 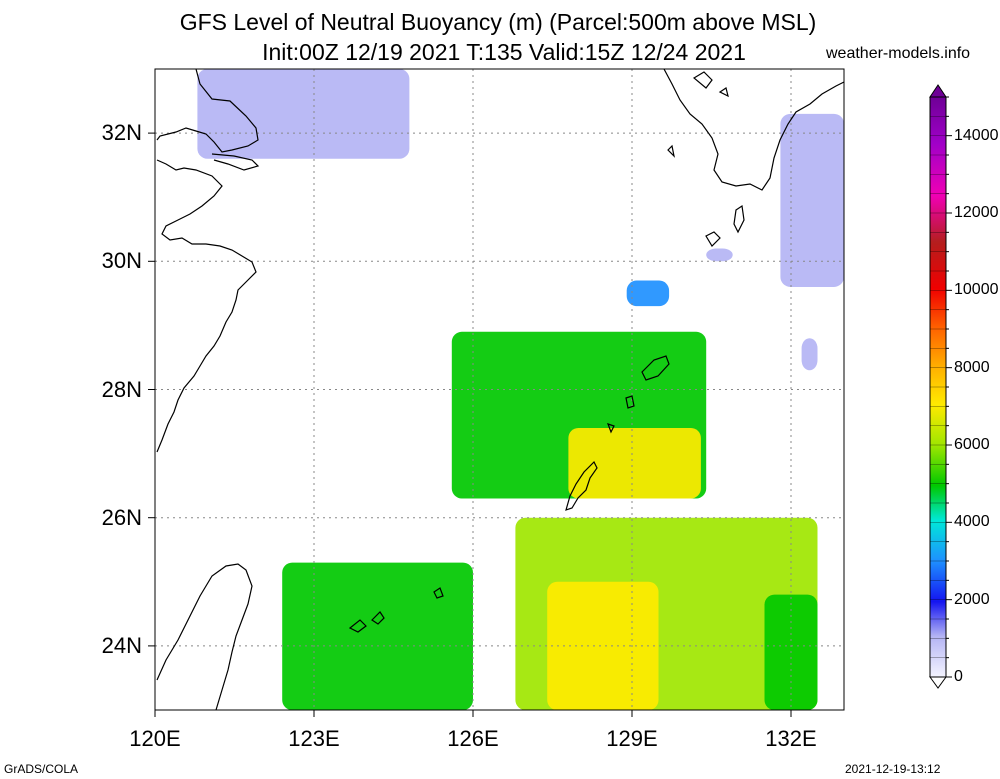 I want to click on y-tick-label: 32N, so click(x=121, y=133).